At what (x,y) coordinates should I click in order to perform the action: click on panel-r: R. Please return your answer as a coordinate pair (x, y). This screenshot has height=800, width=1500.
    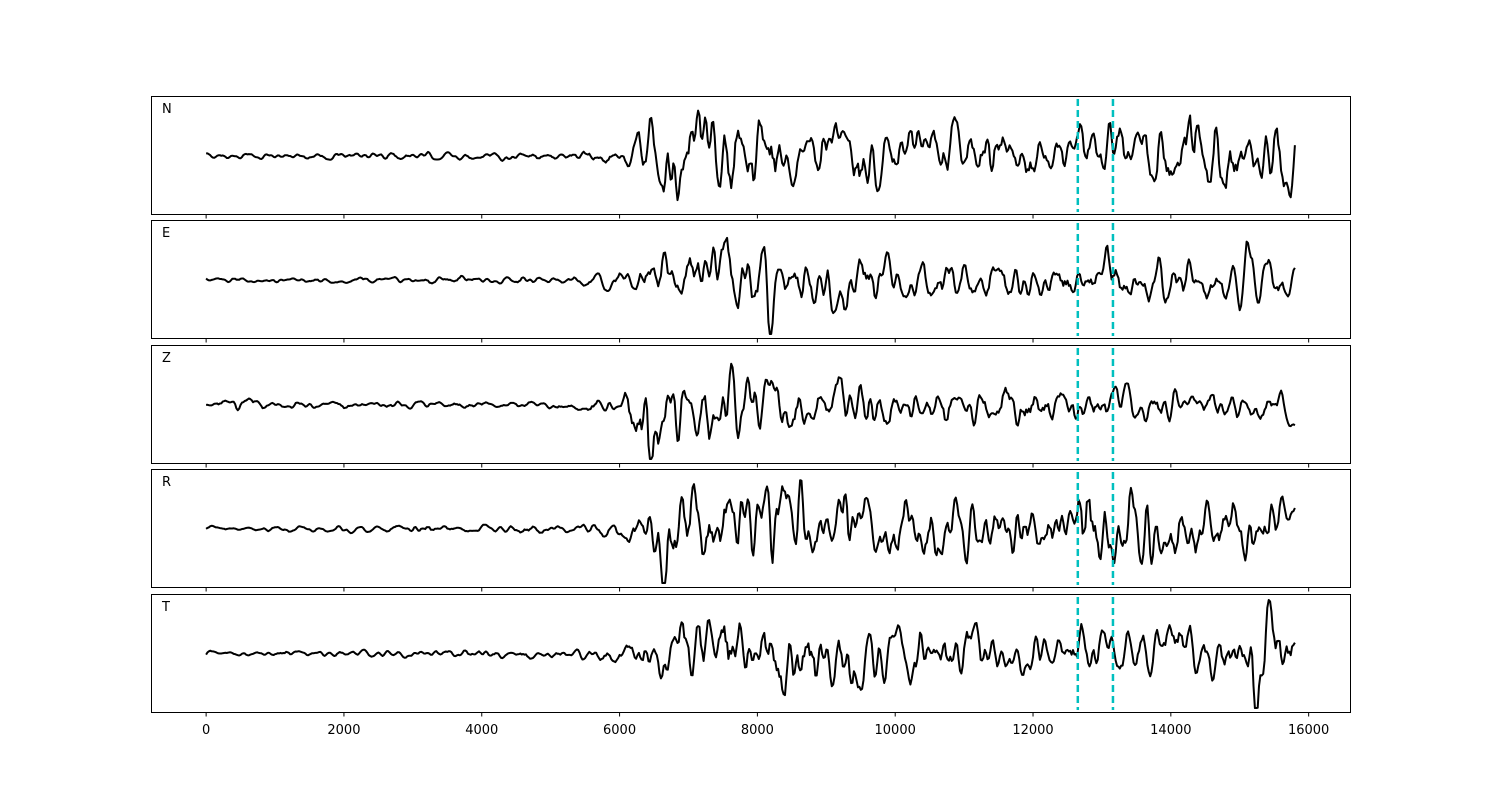
    Looking at the image, I should click on (751, 530).